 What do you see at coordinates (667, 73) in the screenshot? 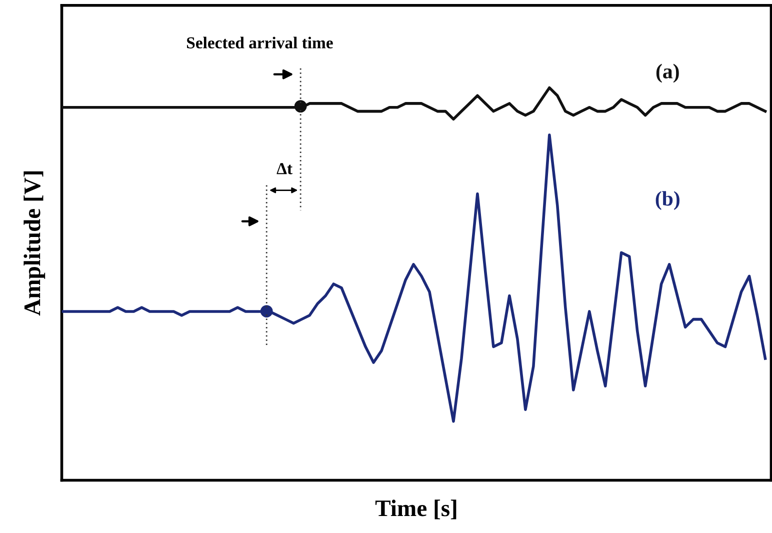
I see `series-label: (a)` at bounding box center [667, 73].